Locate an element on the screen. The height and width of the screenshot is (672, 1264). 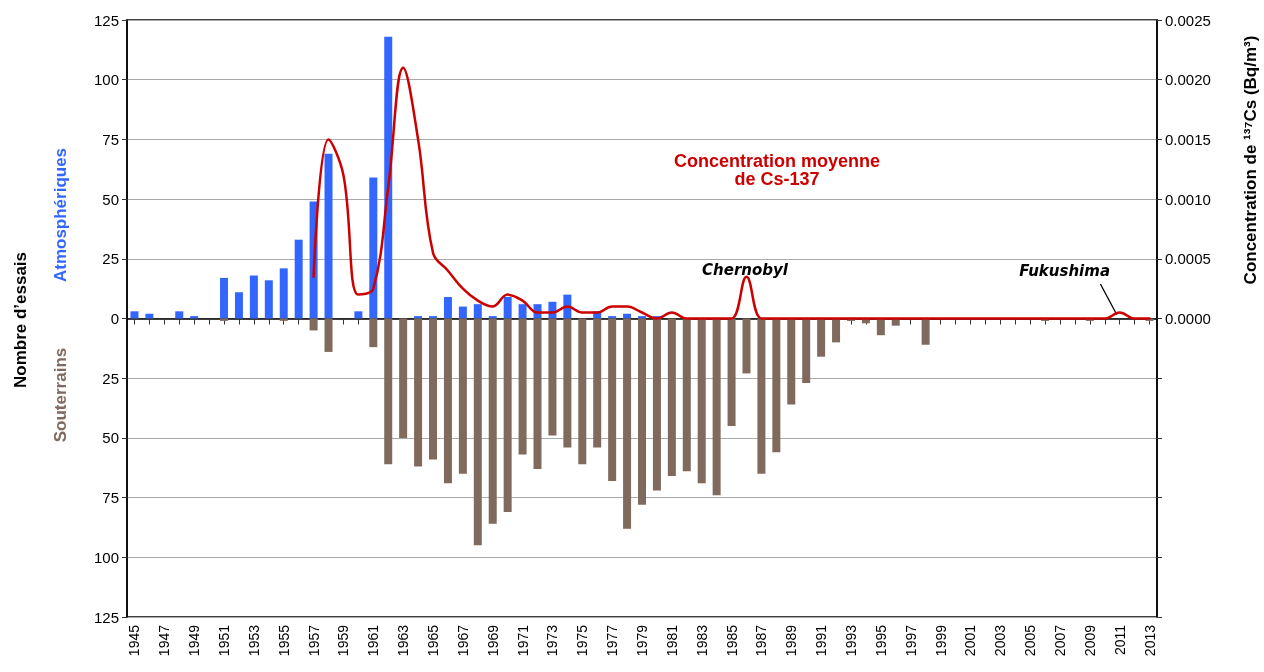
x-tick-label: 1985 is located at coordinates (731, 640).